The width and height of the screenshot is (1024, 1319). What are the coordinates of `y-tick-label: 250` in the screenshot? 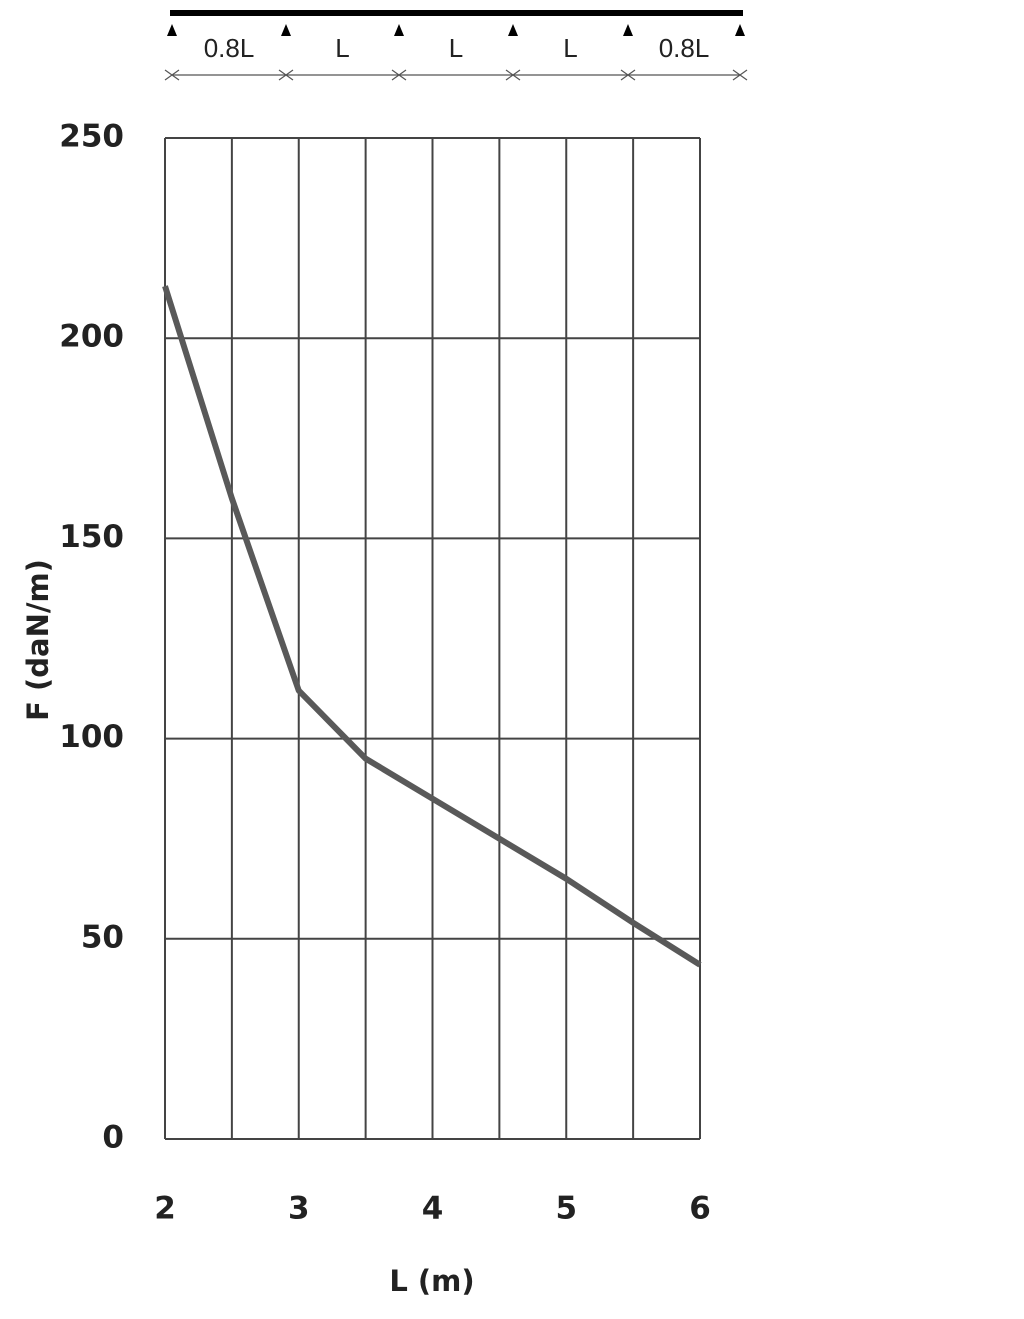 It's located at (91, 137).